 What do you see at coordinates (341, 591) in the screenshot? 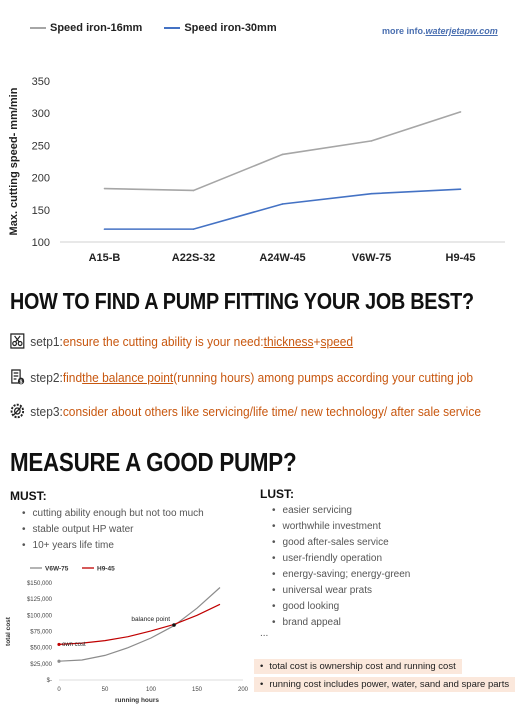
I see `lust-item: universal wear prats` at bounding box center [341, 591].